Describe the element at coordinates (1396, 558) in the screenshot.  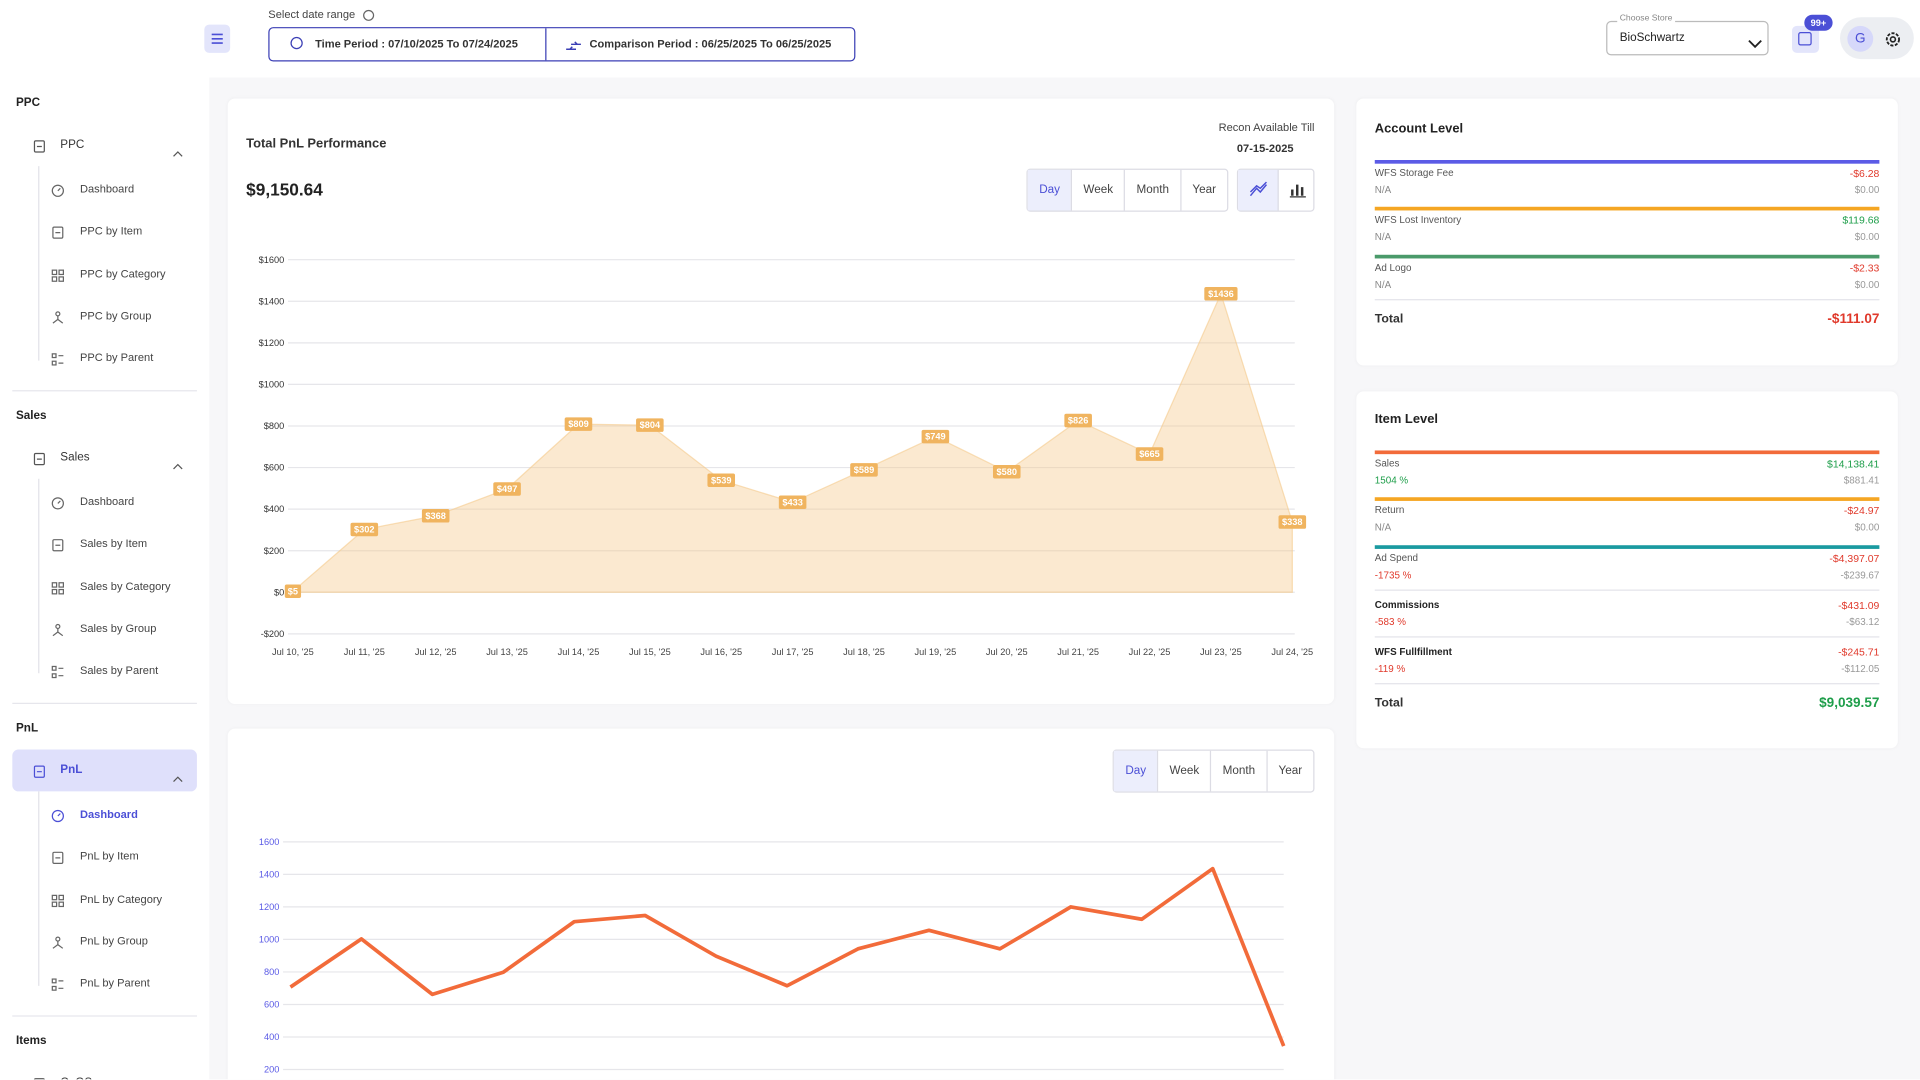
I see `row-name: Ad Spend` at that location.